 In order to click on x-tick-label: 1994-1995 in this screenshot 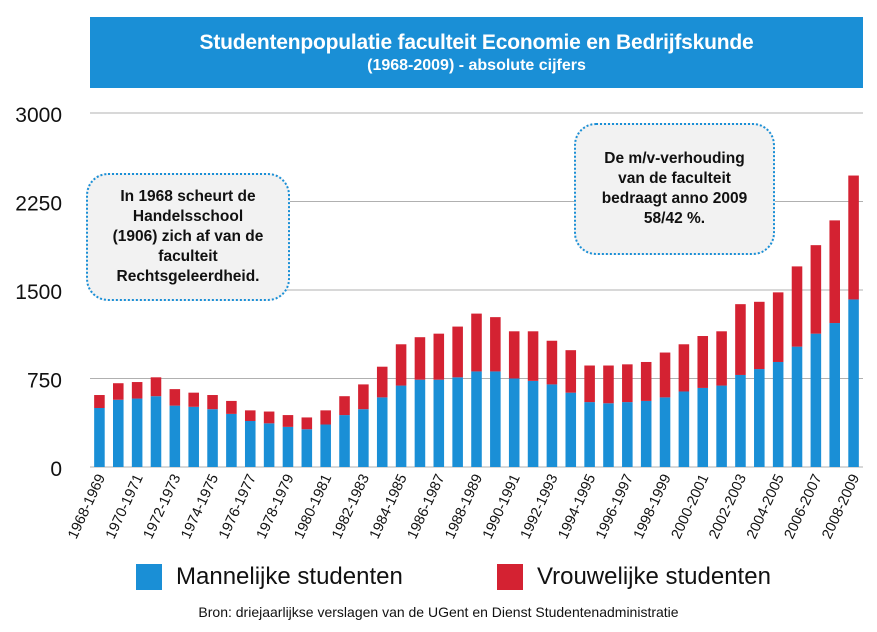, I will do `click(577, 507)`.